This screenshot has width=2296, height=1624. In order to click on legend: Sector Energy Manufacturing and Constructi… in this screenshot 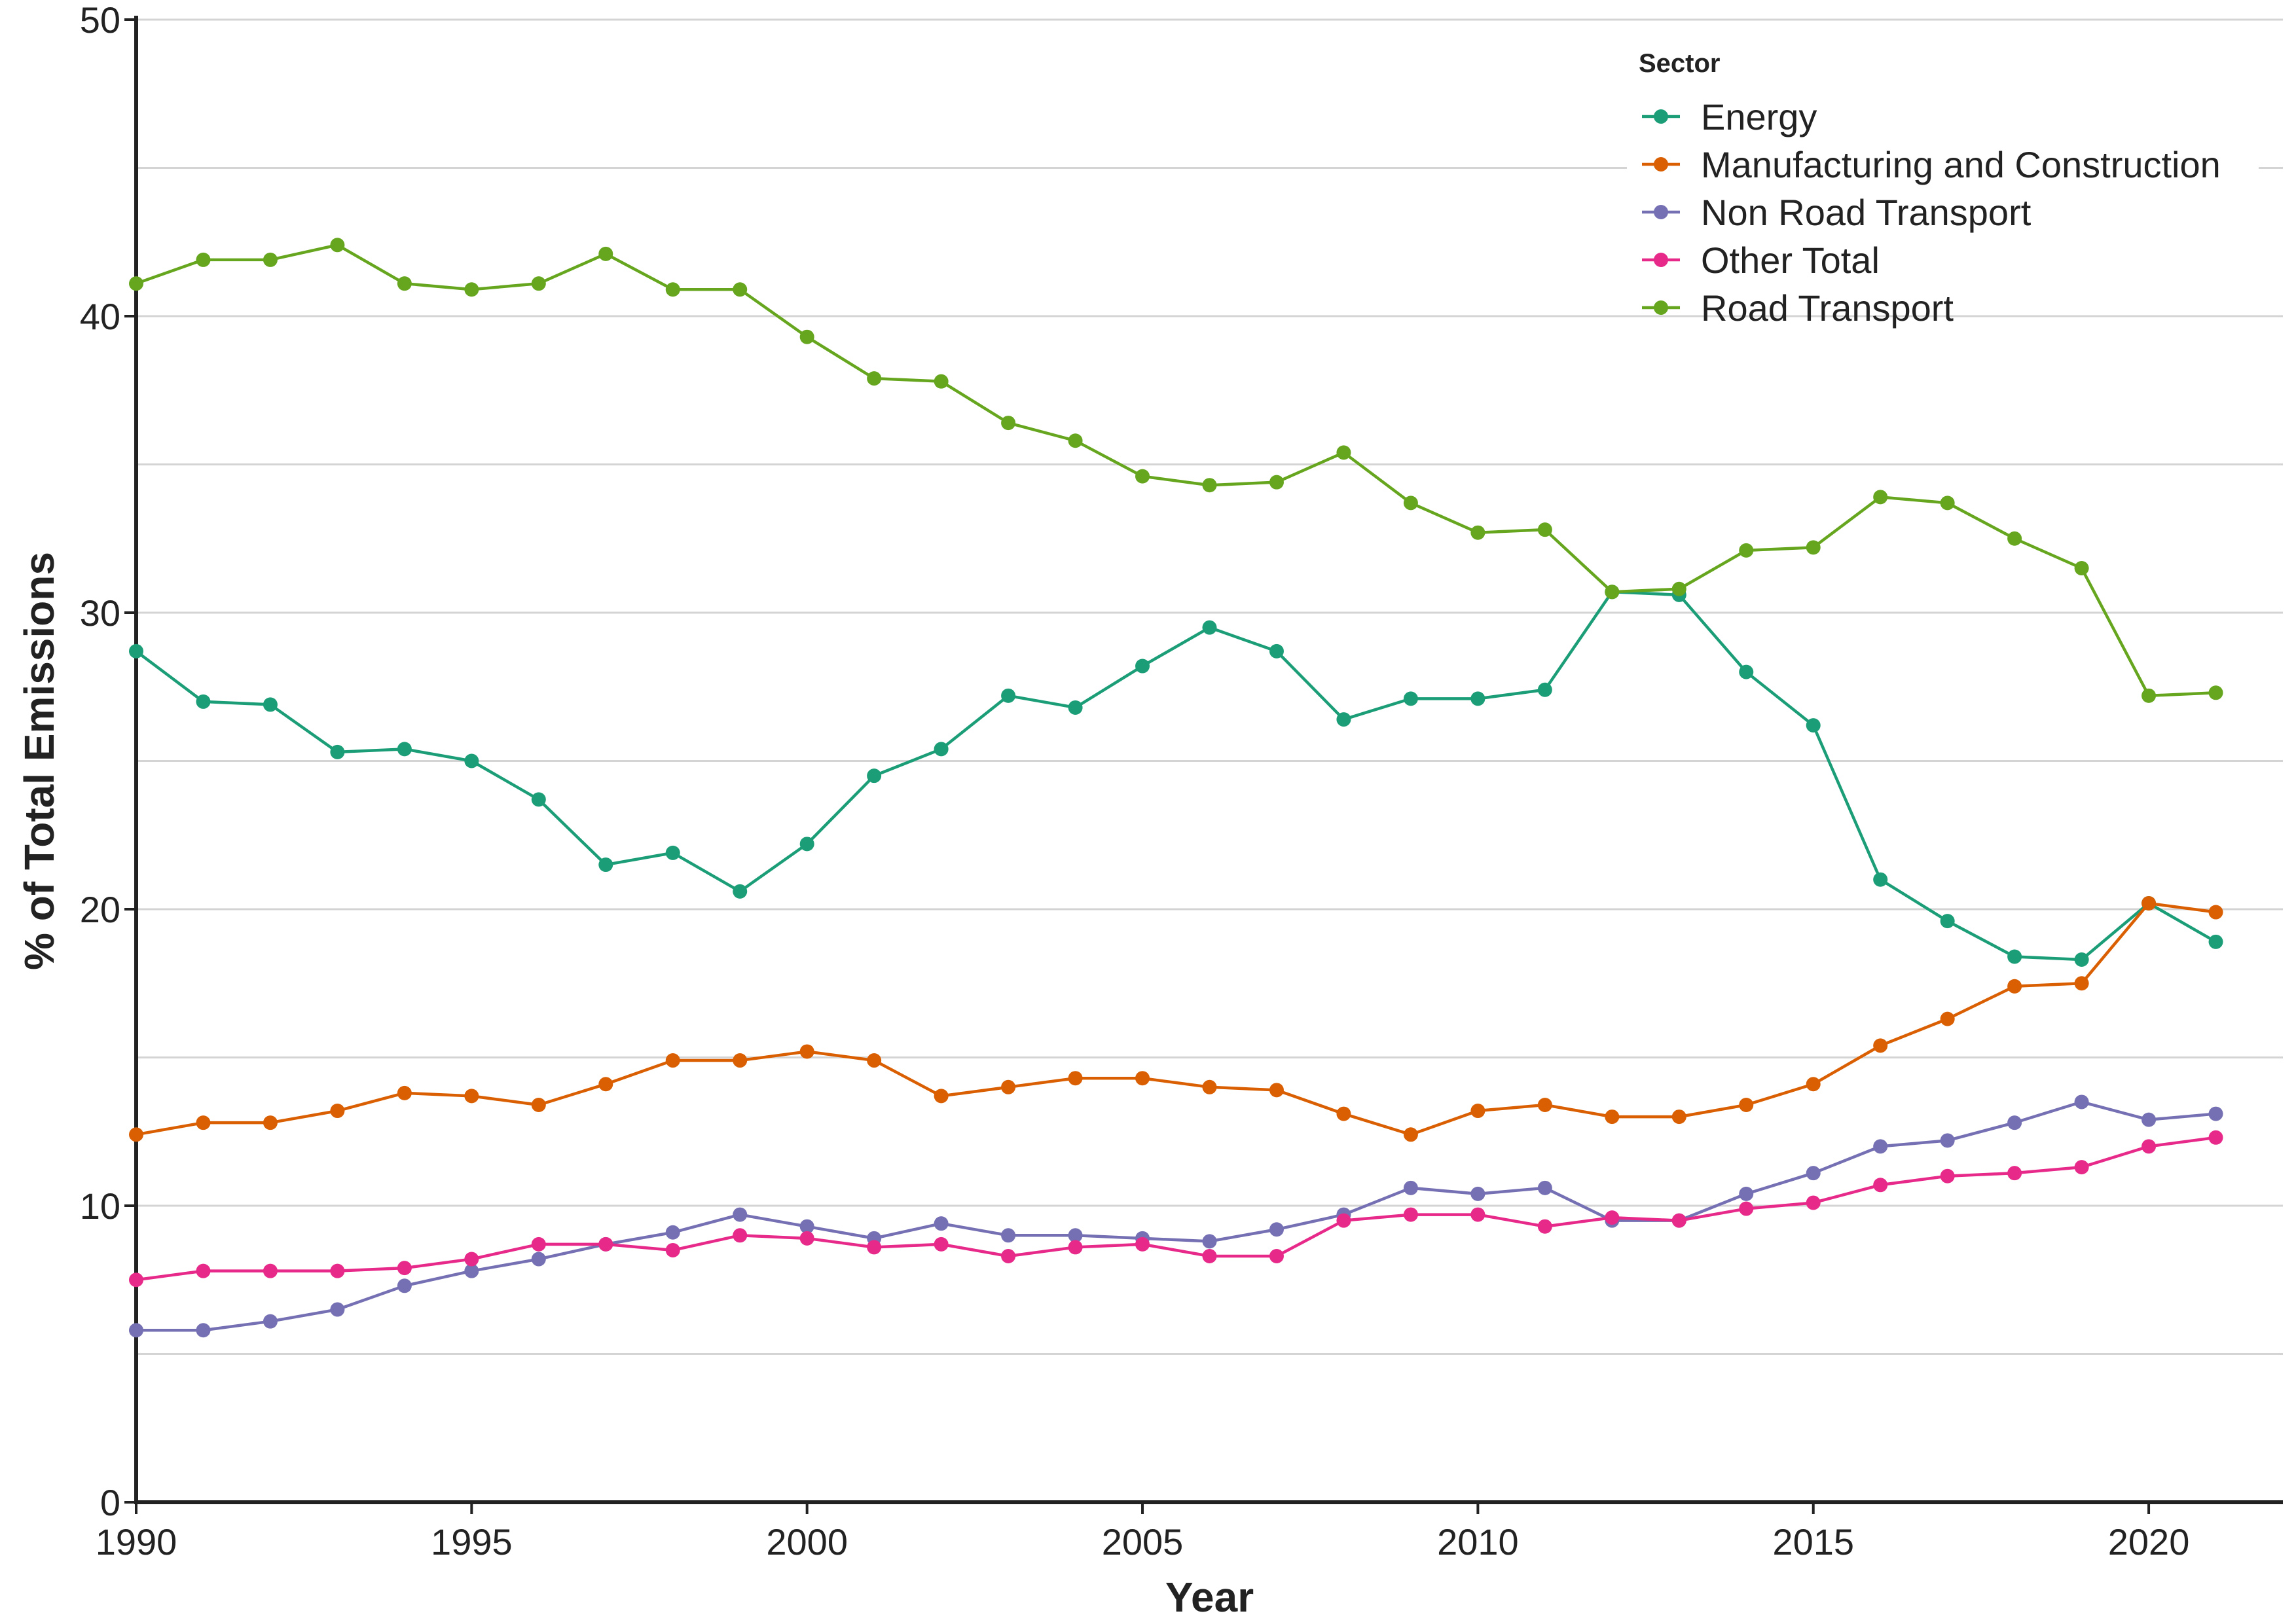, I will do `click(1943, 181)`.